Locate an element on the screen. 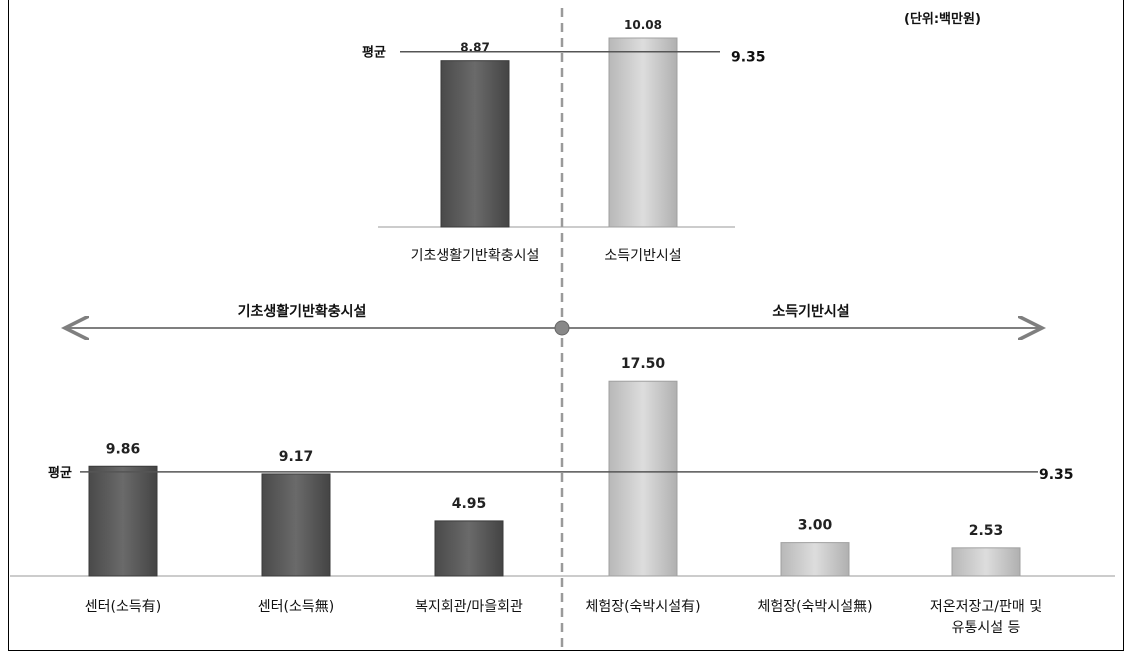 This screenshot has width=1132, height=652. bottom-value-label: 3.00 is located at coordinates (815, 526).